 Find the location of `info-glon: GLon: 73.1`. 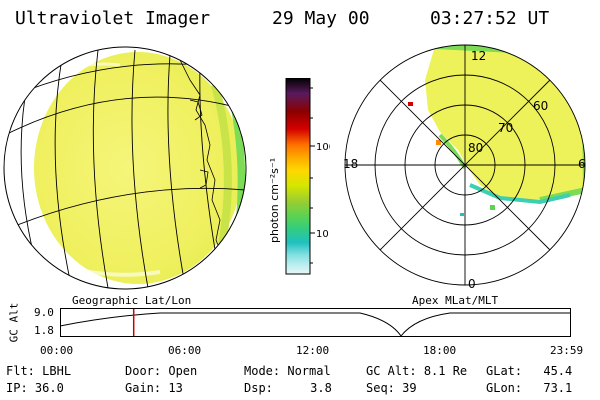

info-glon: GLon: 73.1 is located at coordinates (529, 388).